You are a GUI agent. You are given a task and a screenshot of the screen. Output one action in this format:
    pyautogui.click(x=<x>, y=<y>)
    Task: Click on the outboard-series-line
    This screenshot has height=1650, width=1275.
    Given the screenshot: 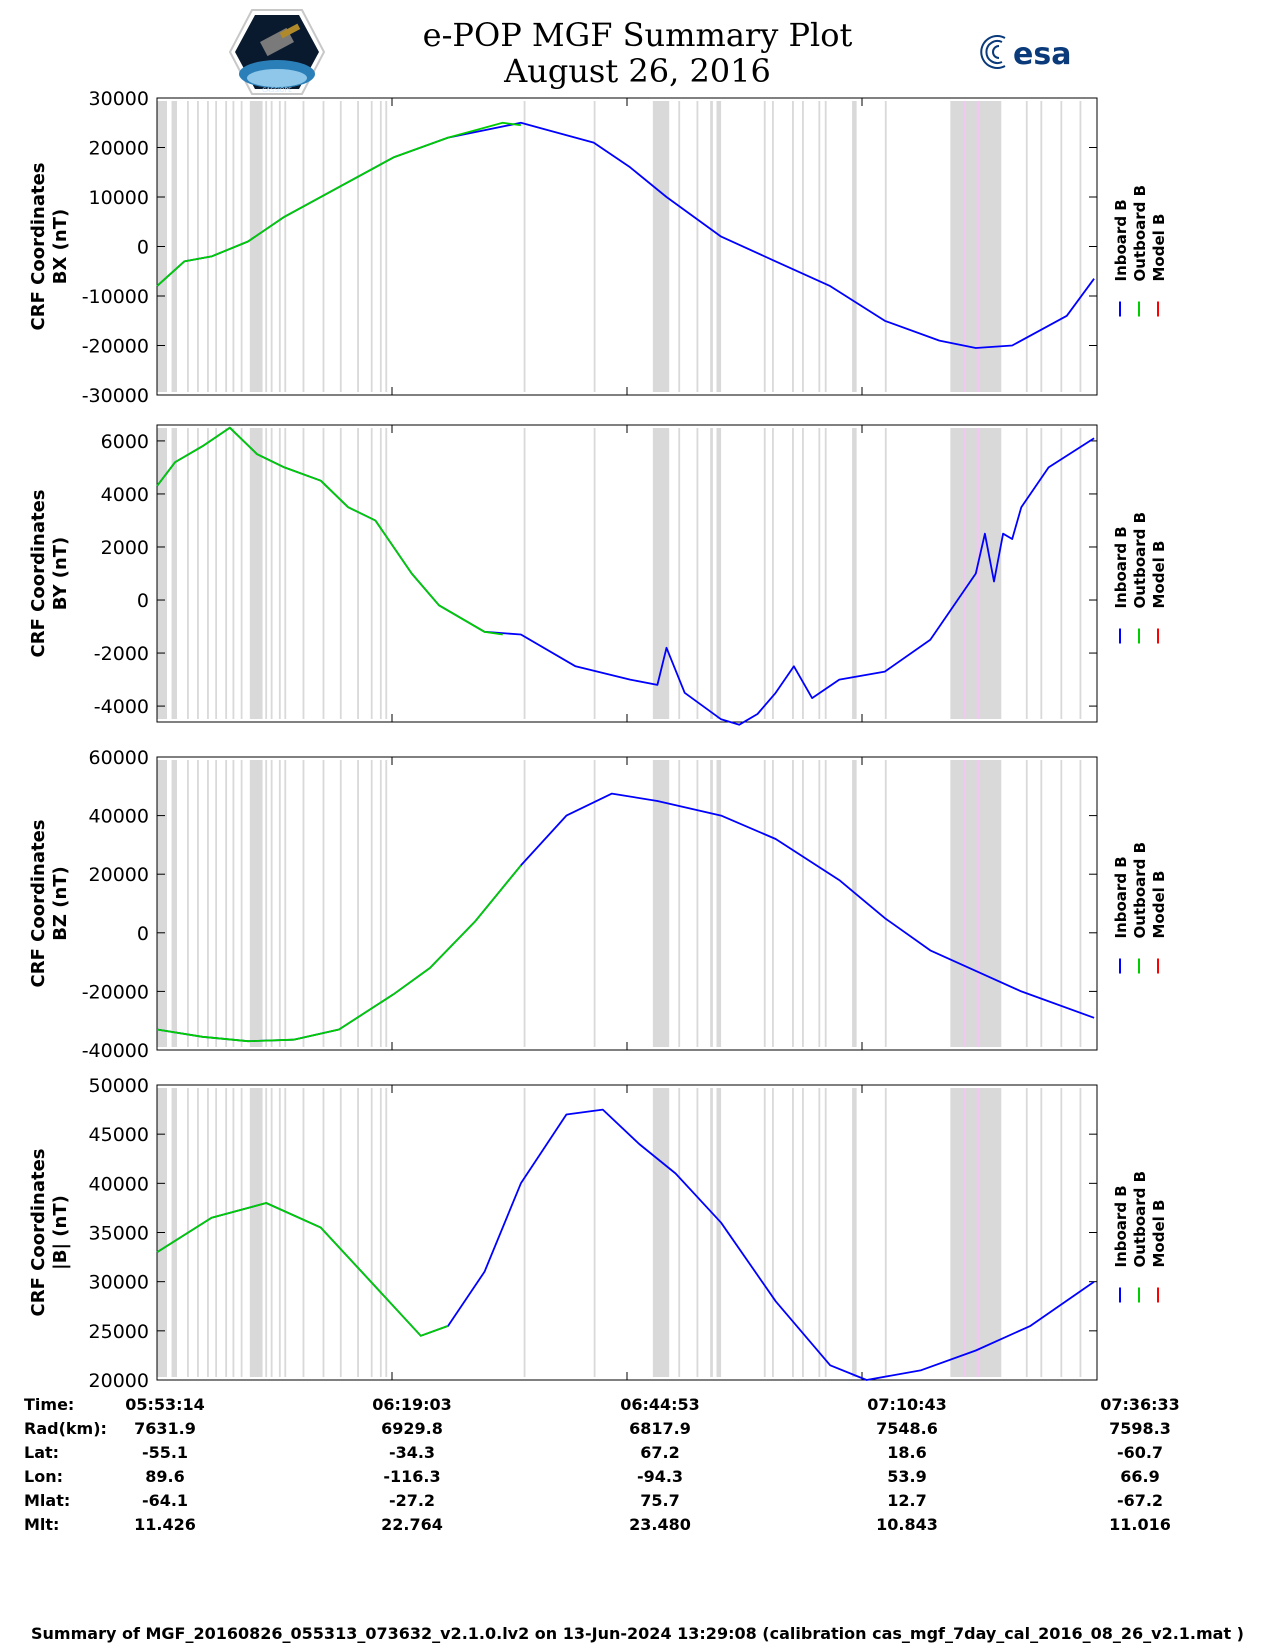 What is the action you would take?
    pyautogui.click(x=302, y=1269)
    